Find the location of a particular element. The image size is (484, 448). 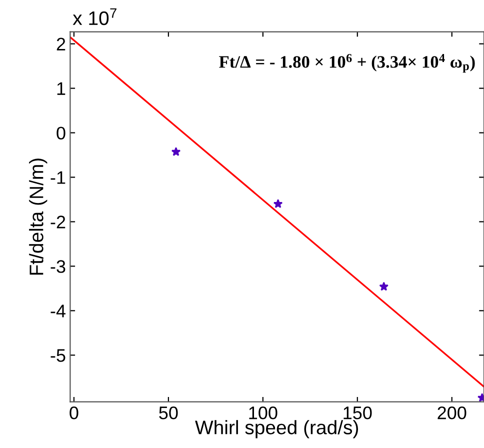

x-tick-label: 50 is located at coordinates (168, 413).